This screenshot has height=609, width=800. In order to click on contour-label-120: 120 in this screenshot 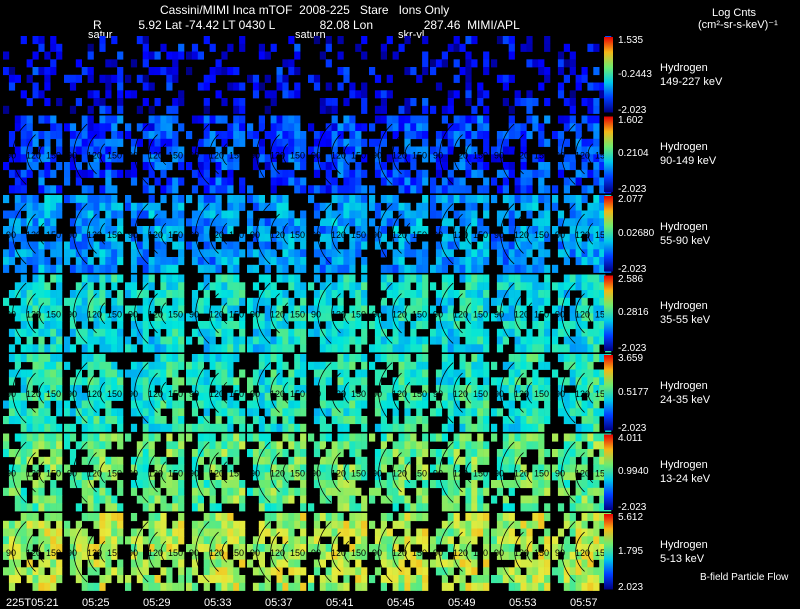, I will do `click(399, 394)`.